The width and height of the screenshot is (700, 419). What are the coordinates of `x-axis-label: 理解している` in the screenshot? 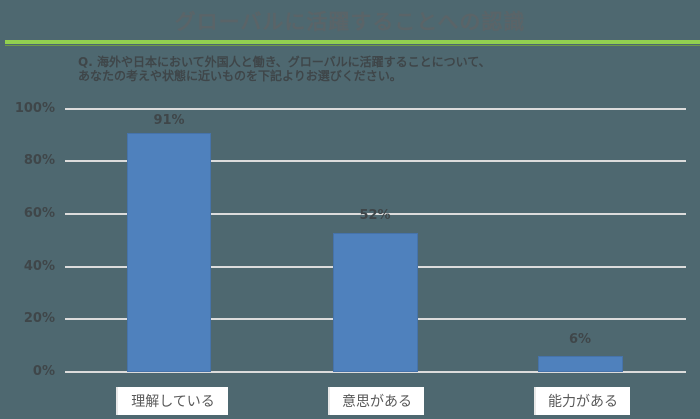 It's located at (172, 401).